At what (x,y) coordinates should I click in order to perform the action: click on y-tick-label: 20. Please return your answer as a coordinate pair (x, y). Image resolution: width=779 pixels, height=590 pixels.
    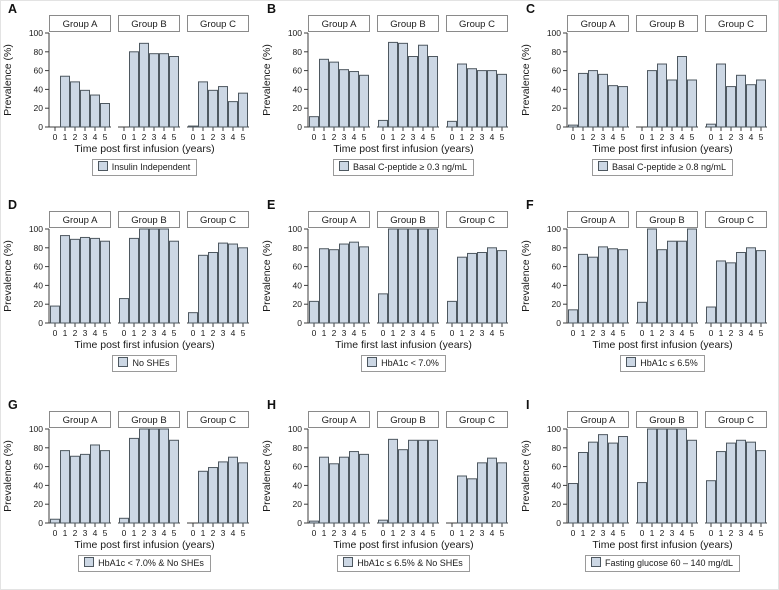
    Looking at the image, I should click on (298, 504).